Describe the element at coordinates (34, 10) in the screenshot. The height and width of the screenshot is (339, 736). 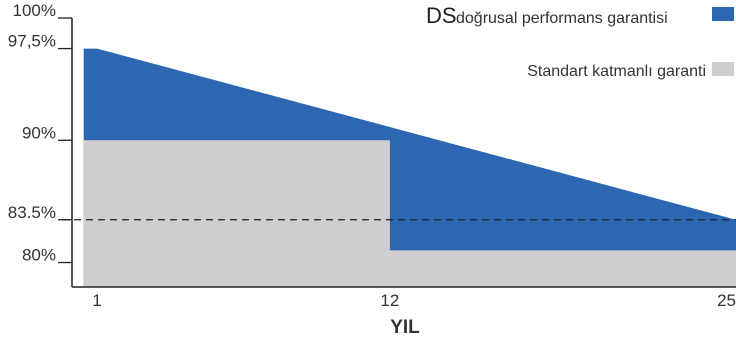
I see `y-tick-label-0: 100%` at that location.